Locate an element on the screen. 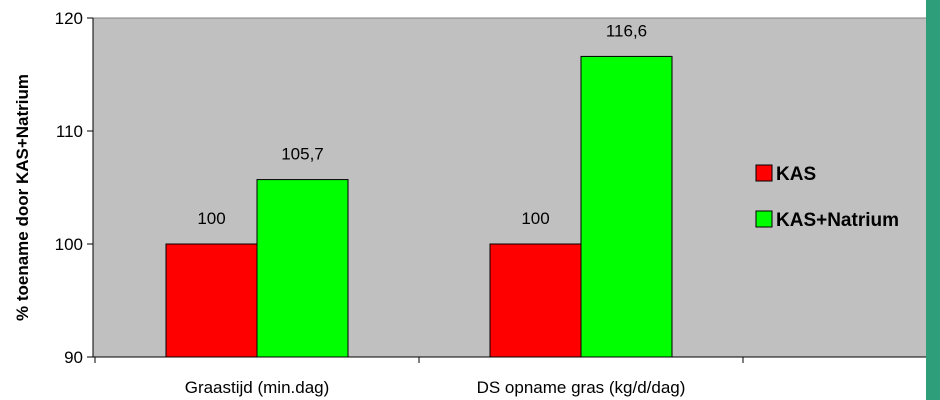  y-axis: 90 100 110 120 is located at coordinates (74, 188).